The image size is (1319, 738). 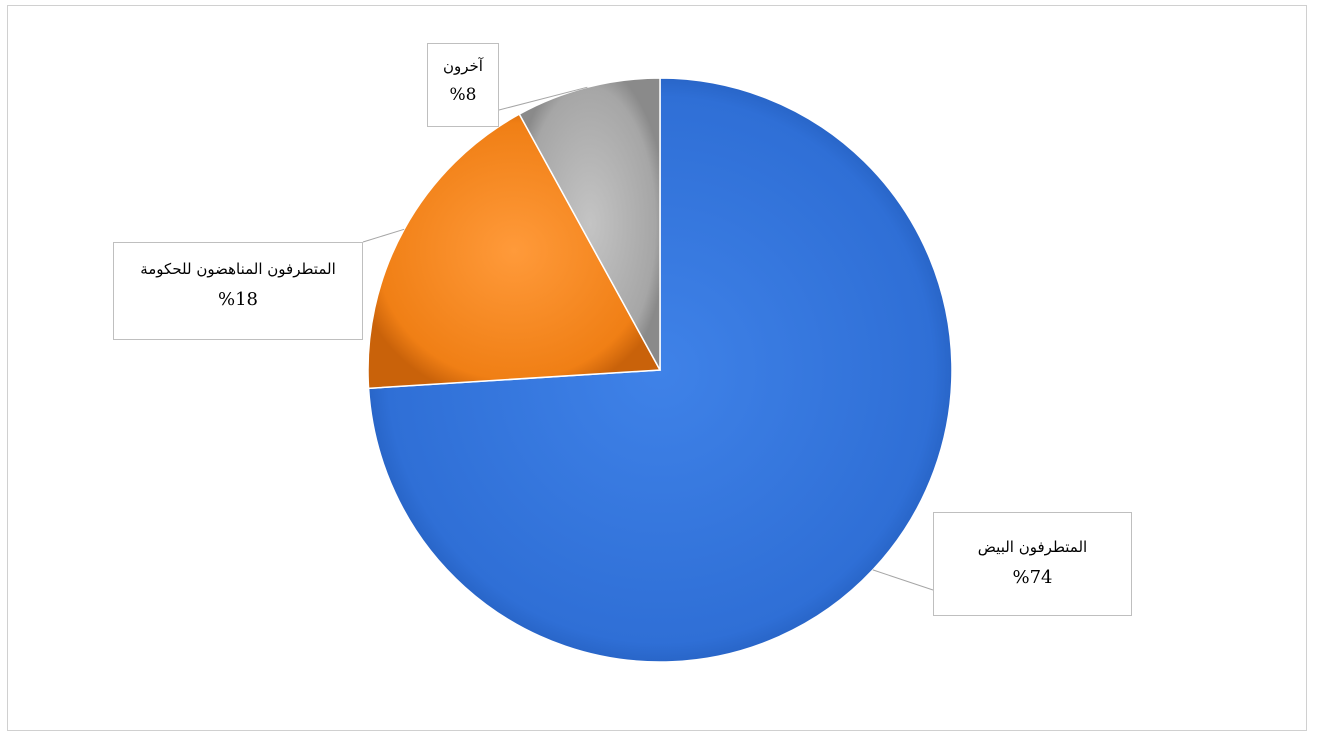 What do you see at coordinates (238, 269) in the screenshot?
I see `data-label-name: المتطرفون المناهضون للحكومة` at bounding box center [238, 269].